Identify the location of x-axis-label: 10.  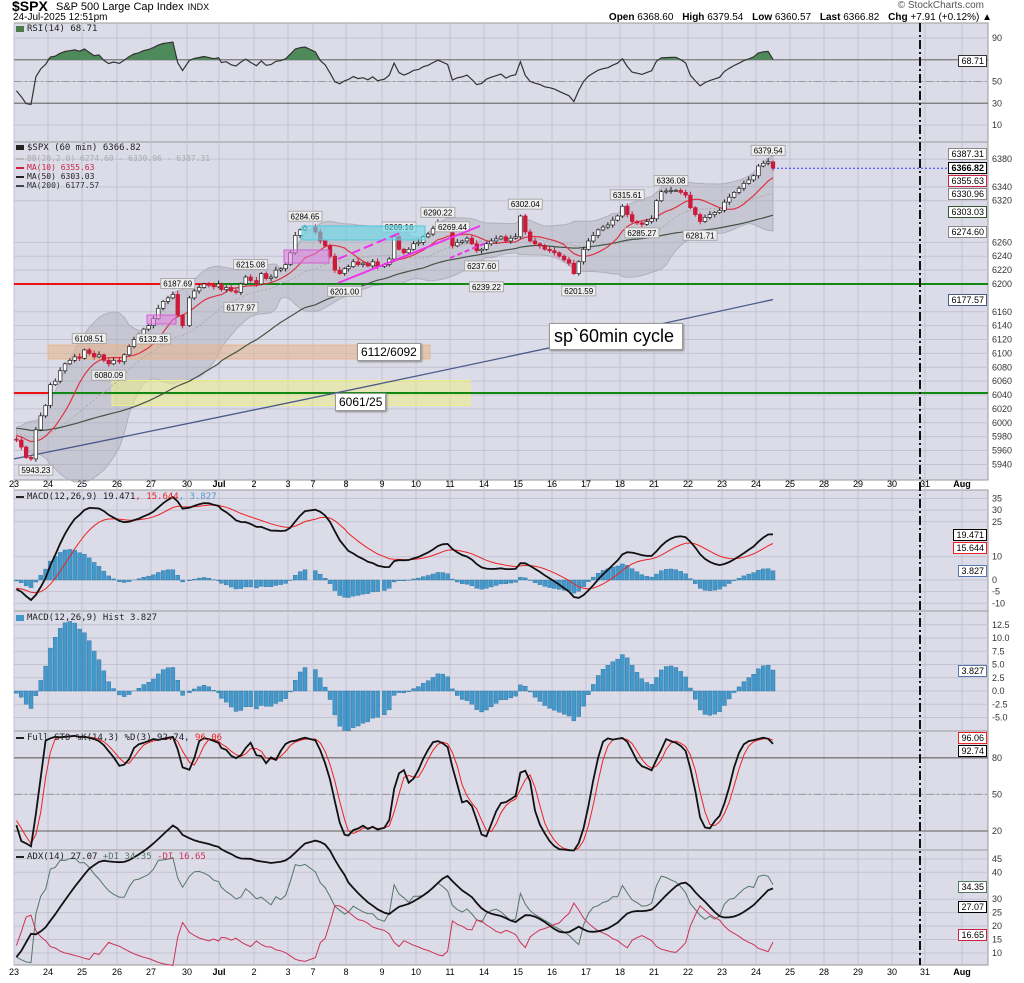
(416, 484).